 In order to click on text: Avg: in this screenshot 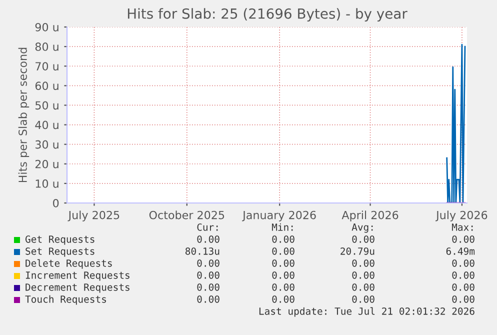, I will do `click(362, 228)`.